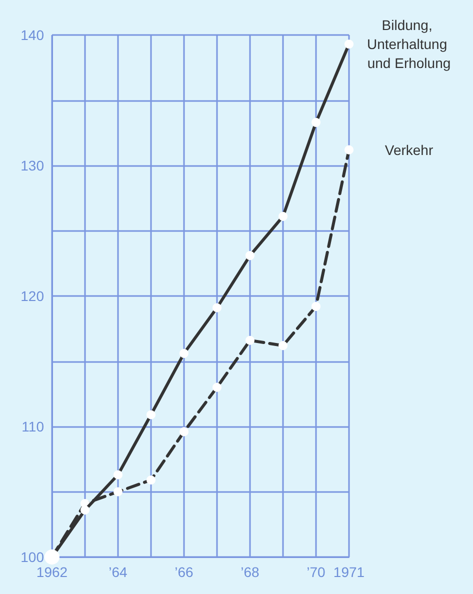  What do you see at coordinates (32, 296) in the screenshot?
I see `y-tick-label: 120` at bounding box center [32, 296].